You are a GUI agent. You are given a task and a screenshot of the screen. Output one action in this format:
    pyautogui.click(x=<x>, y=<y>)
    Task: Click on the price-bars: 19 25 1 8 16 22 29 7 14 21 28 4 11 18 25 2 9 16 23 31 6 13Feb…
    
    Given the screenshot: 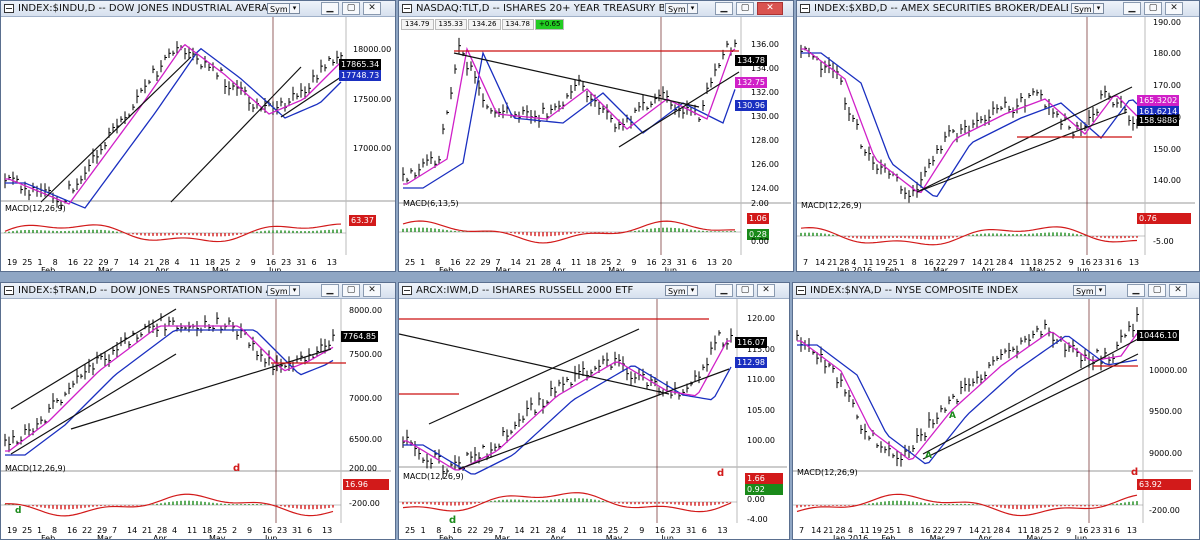 What is the action you would take?
    pyautogui.click(x=196, y=419)
    